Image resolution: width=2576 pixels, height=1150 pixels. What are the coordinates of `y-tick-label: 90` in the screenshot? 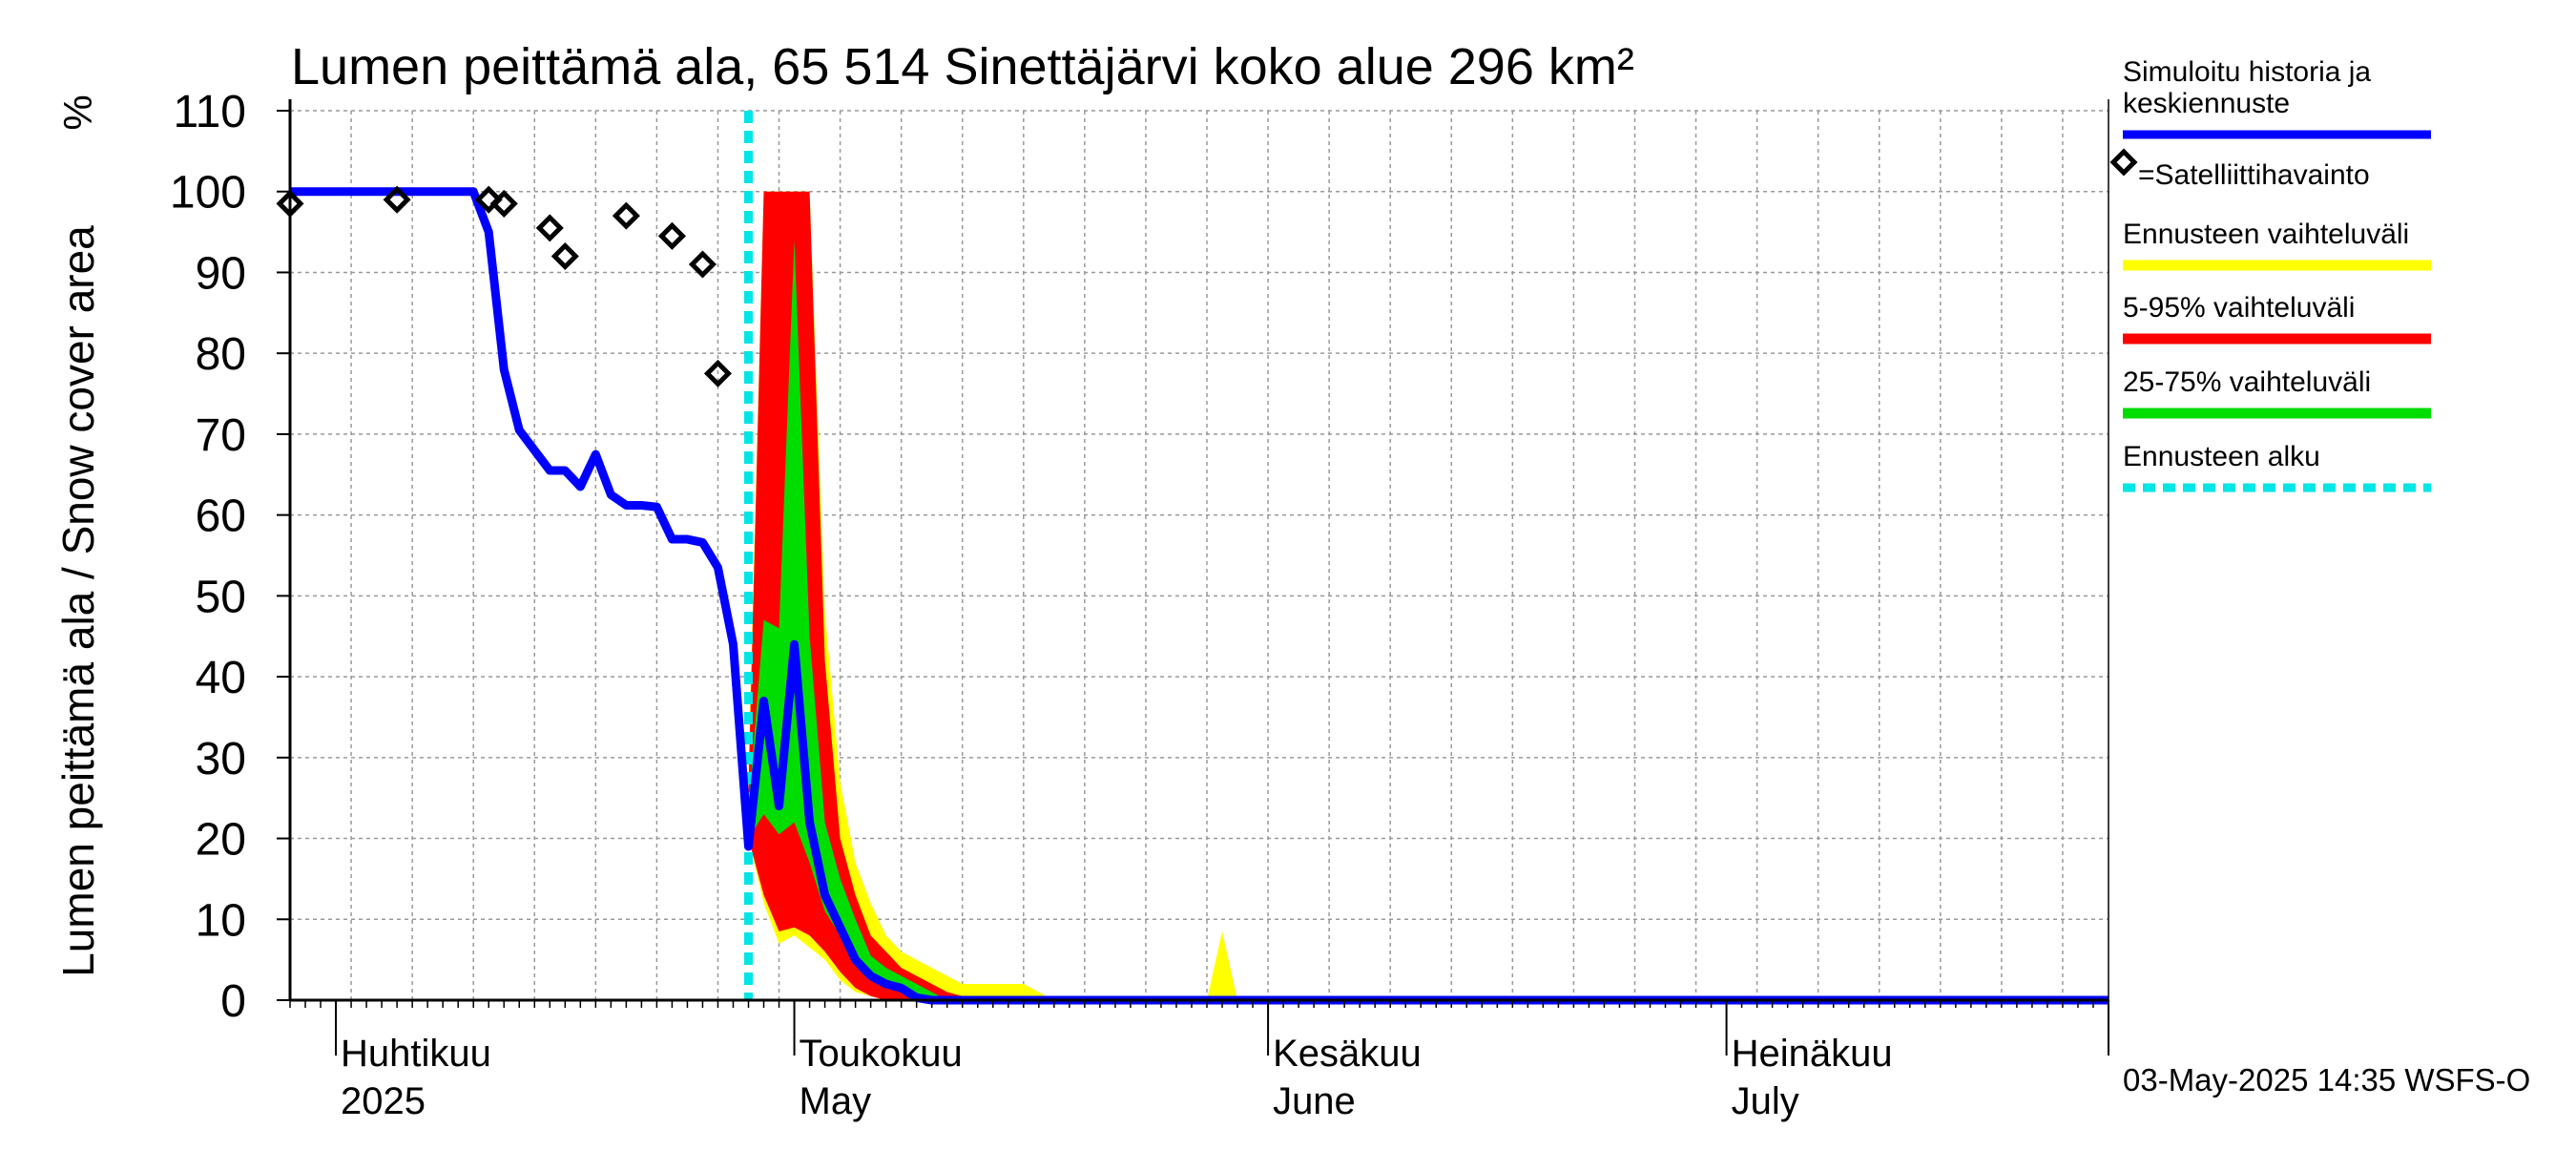 It's located at (221, 273).